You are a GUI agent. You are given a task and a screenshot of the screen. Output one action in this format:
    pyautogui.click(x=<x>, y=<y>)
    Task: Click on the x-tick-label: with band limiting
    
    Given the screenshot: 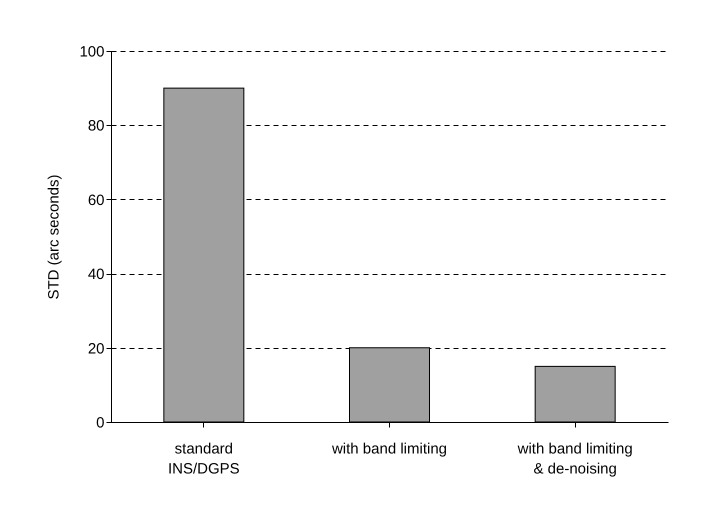 What is the action you would take?
    pyautogui.click(x=389, y=449)
    